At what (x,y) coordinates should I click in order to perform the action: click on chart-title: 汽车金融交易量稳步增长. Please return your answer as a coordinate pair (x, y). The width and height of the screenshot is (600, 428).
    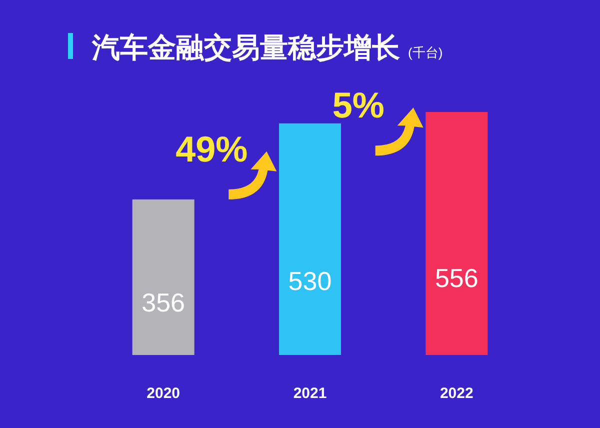
    Looking at the image, I should click on (245, 47).